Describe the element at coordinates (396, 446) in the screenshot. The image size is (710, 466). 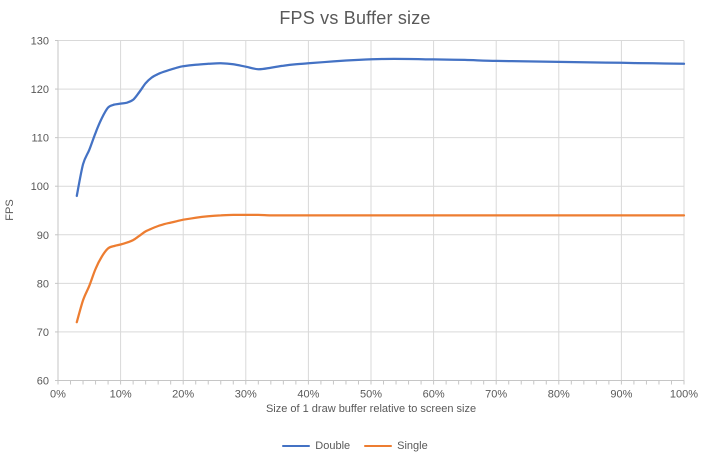
I see `legend-item-single: Single` at that location.